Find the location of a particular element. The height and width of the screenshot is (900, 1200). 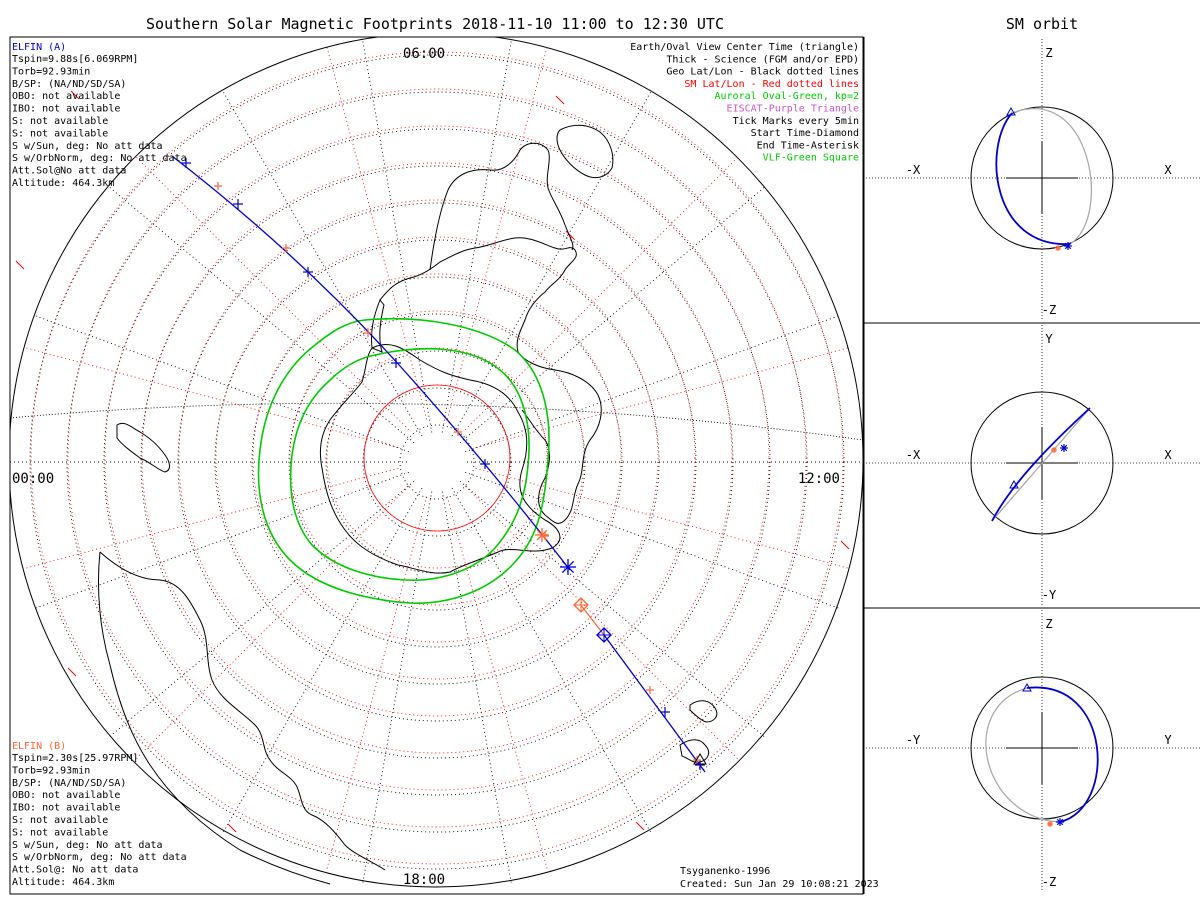

geo-lat-circle is located at coordinates (437, 462).